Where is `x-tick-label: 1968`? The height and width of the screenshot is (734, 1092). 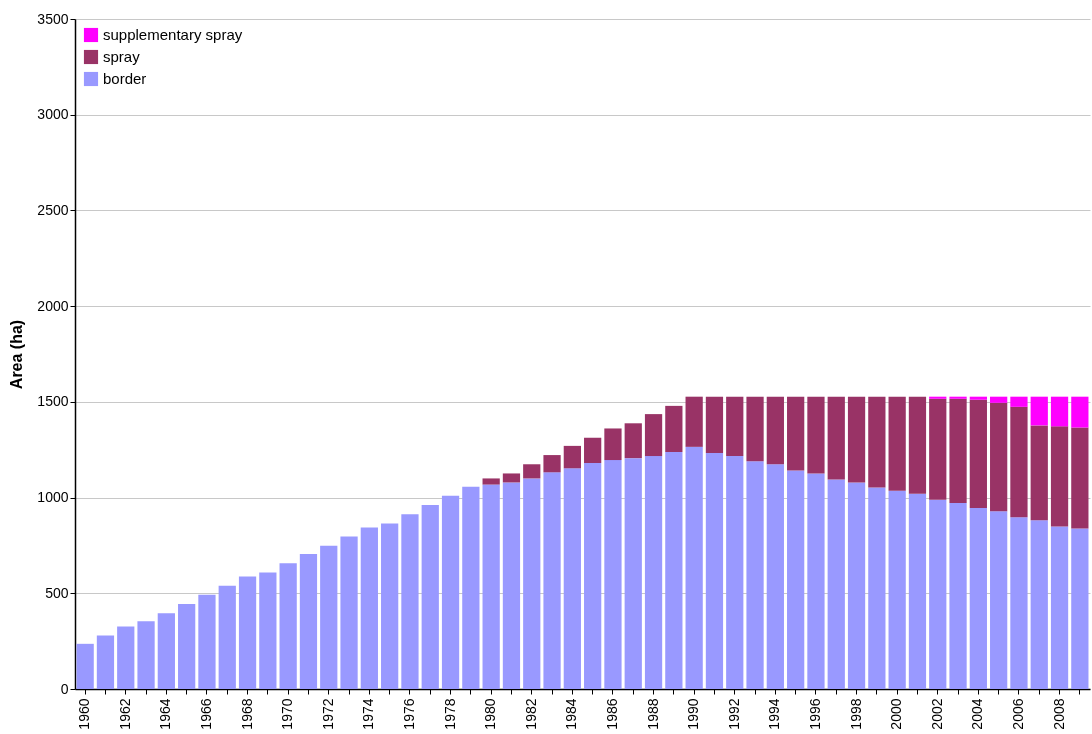
x-tick-label: 1968 is located at coordinates (246, 714).